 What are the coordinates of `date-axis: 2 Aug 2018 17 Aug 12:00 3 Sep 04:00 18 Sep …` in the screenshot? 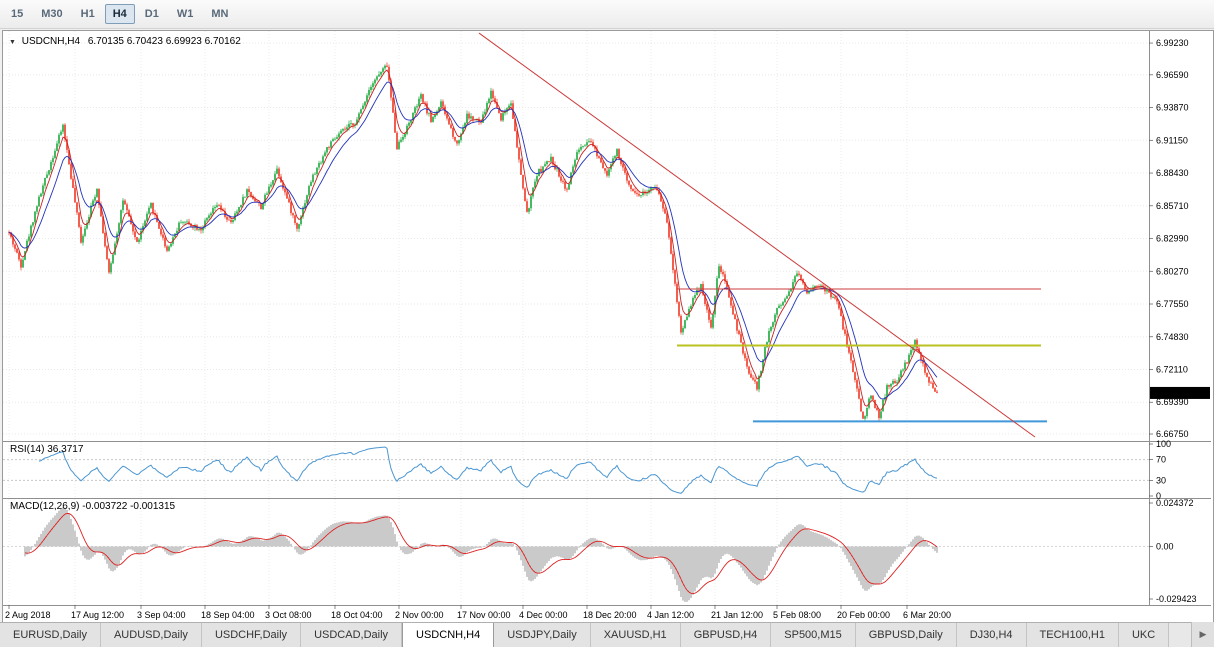 It's located at (478, 612).